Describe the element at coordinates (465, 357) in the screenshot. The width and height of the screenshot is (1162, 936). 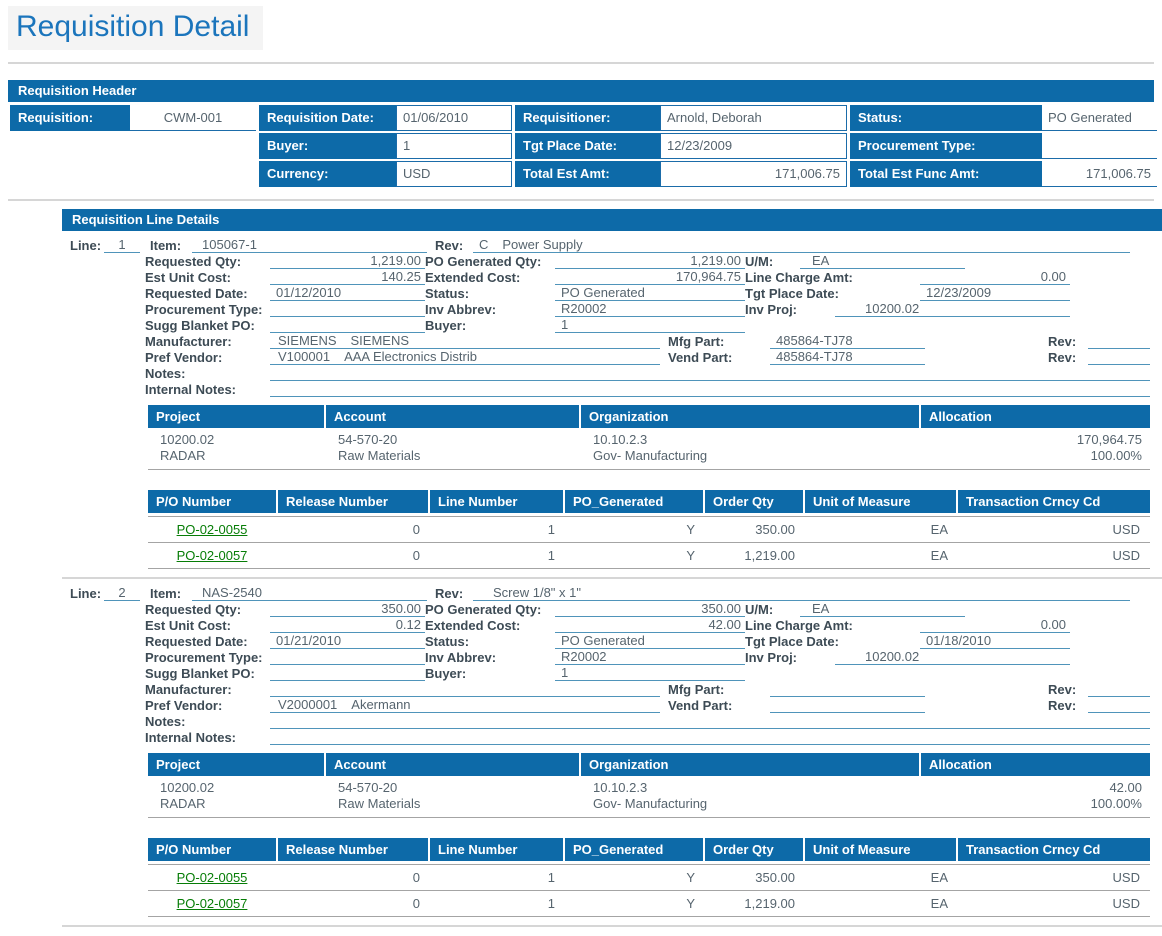
I see `pref-vendor-field: V100001 AAA Electronics Distrib` at that location.